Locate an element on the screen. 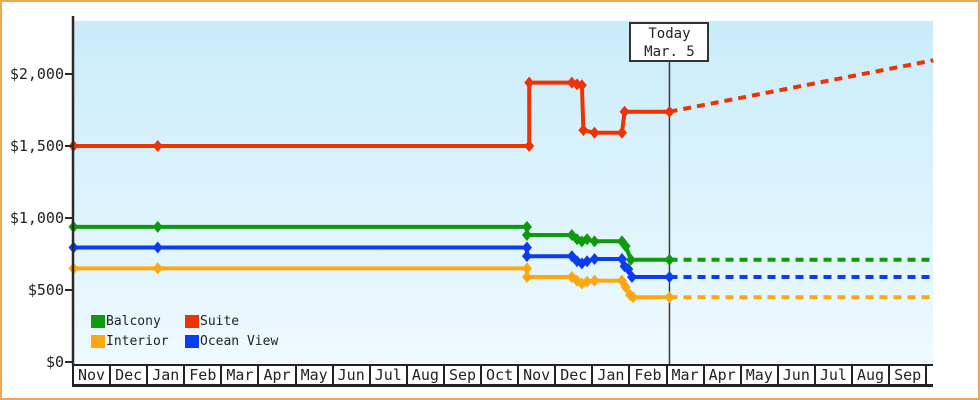 This screenshot has height=400, width=980. legend-swatch-ocean-view is located at coordinates (192, 341).